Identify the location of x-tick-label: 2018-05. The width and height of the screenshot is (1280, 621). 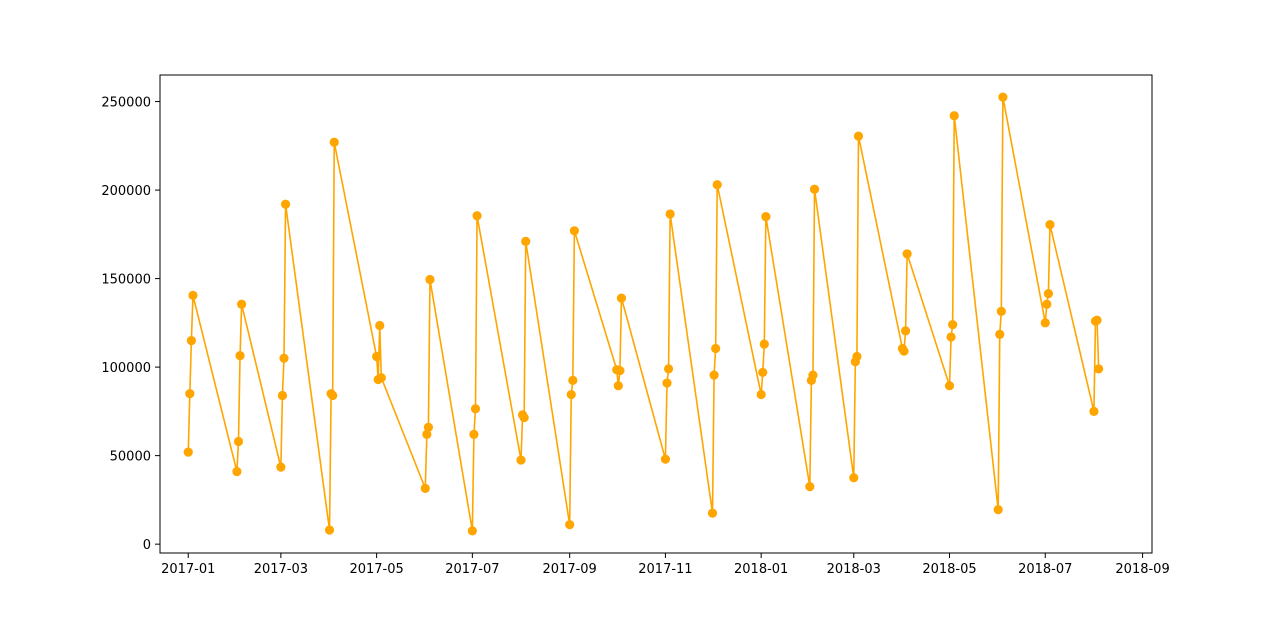
(949, 569).